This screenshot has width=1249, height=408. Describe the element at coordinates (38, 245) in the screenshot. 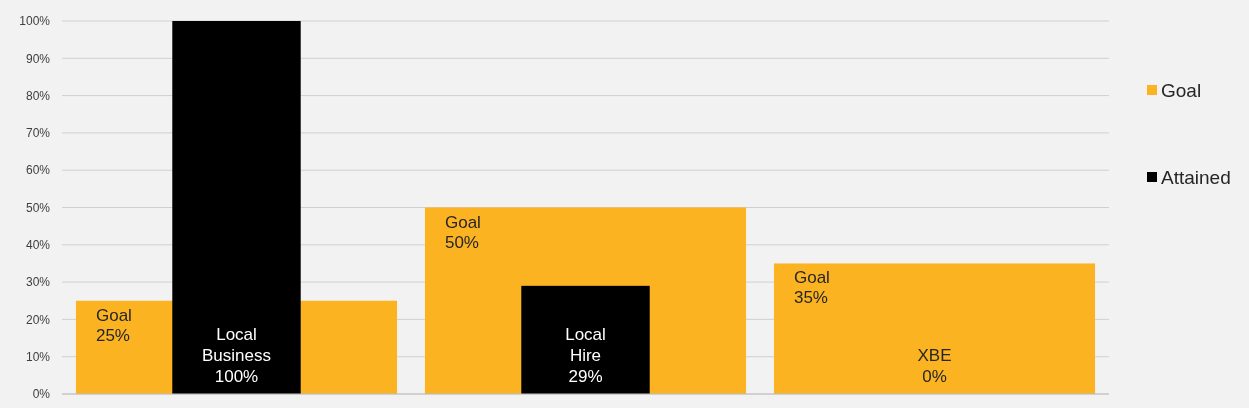

I see `y-tick-label: 40%` at that location.